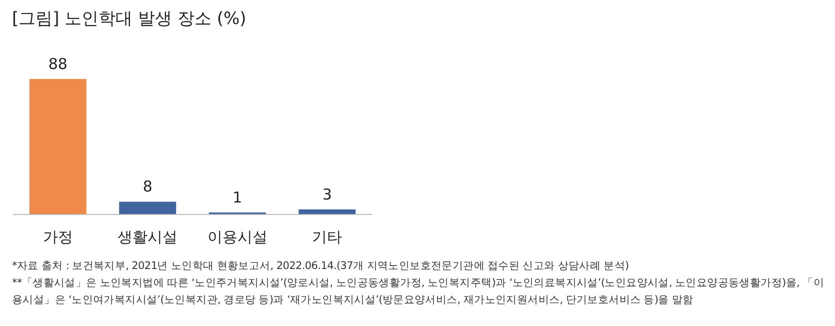 The height and width of the screenshot is (326, 835). Describe the element at coordinates (321, 266) in the screenshot. I see `text: *자료 출처 : 보건복지부, 2021년 노인학대 현황보고서, 2022.06.14.(37개 지역노인보호전문기관에 접수된 신고와 상담사례 분석)` at that location.